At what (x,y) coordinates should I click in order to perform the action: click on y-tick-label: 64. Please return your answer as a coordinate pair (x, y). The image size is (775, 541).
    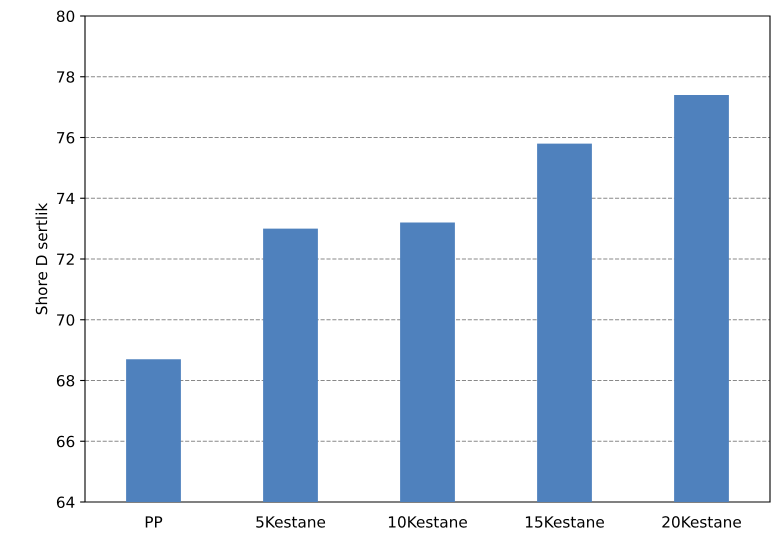
    Looking at the image, I should click on (65, 502).